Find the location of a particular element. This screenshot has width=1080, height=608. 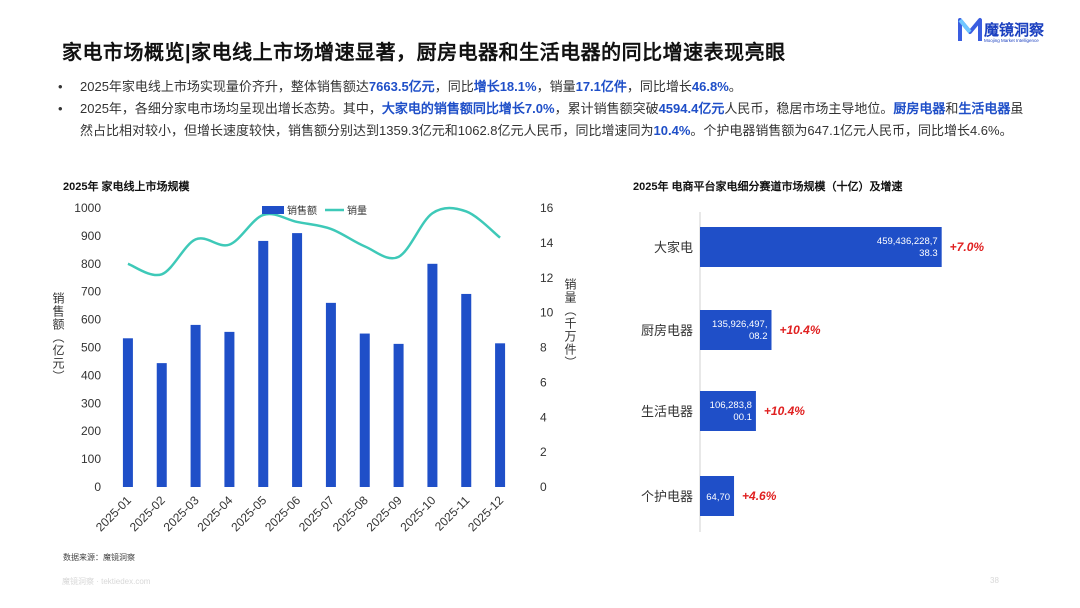

y-axis-label: 销售额（亿元） is located at coordinates (58, 337).